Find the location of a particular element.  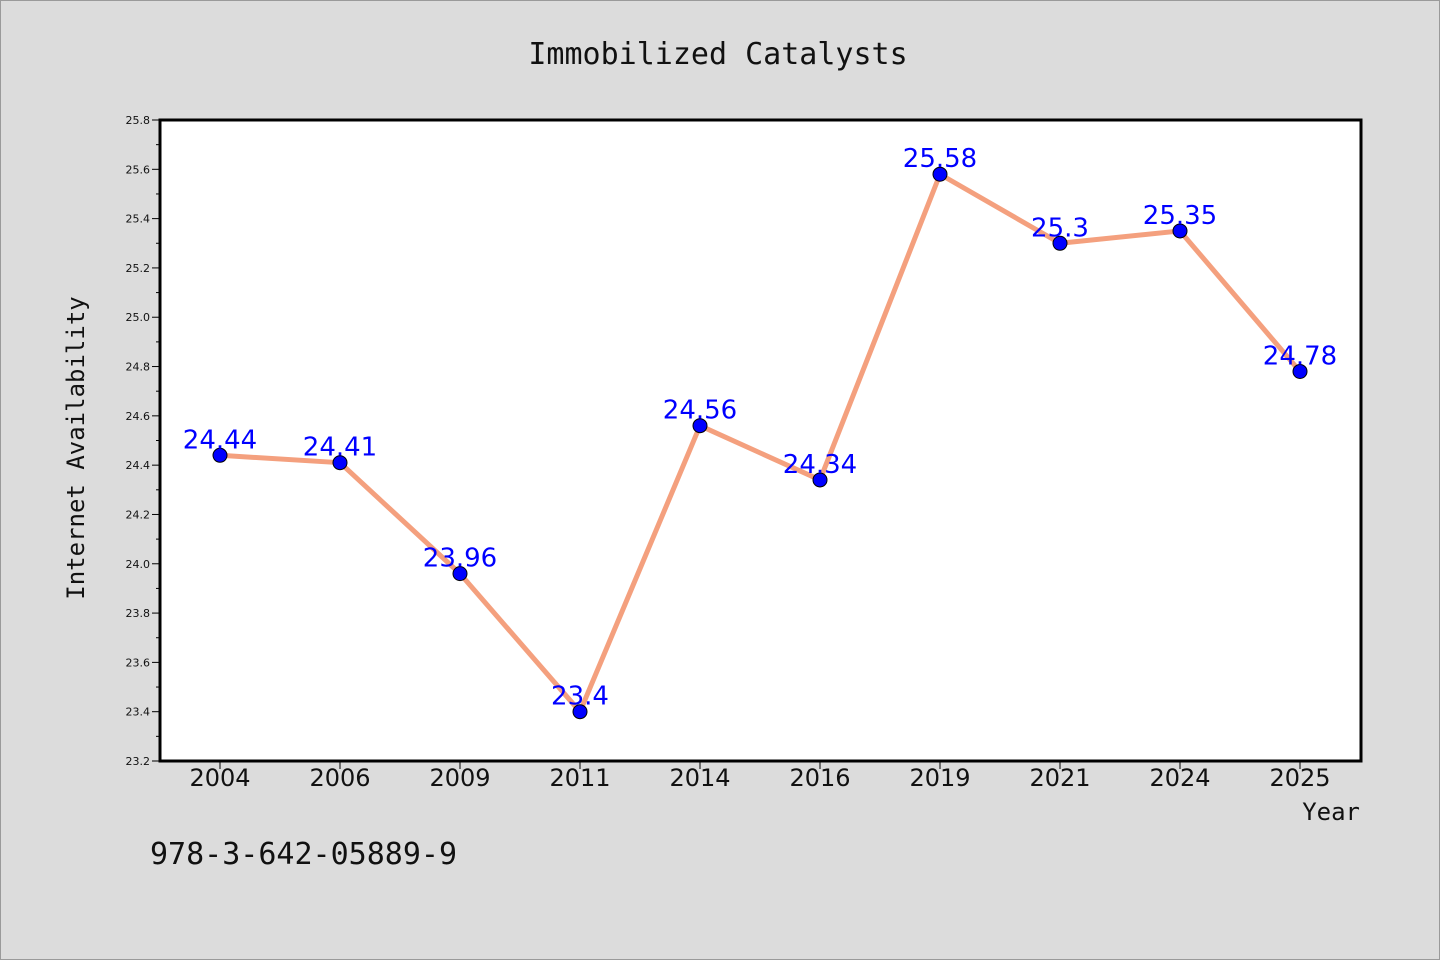

x-tick-label: 2004 is located at coordinates (219, 778).